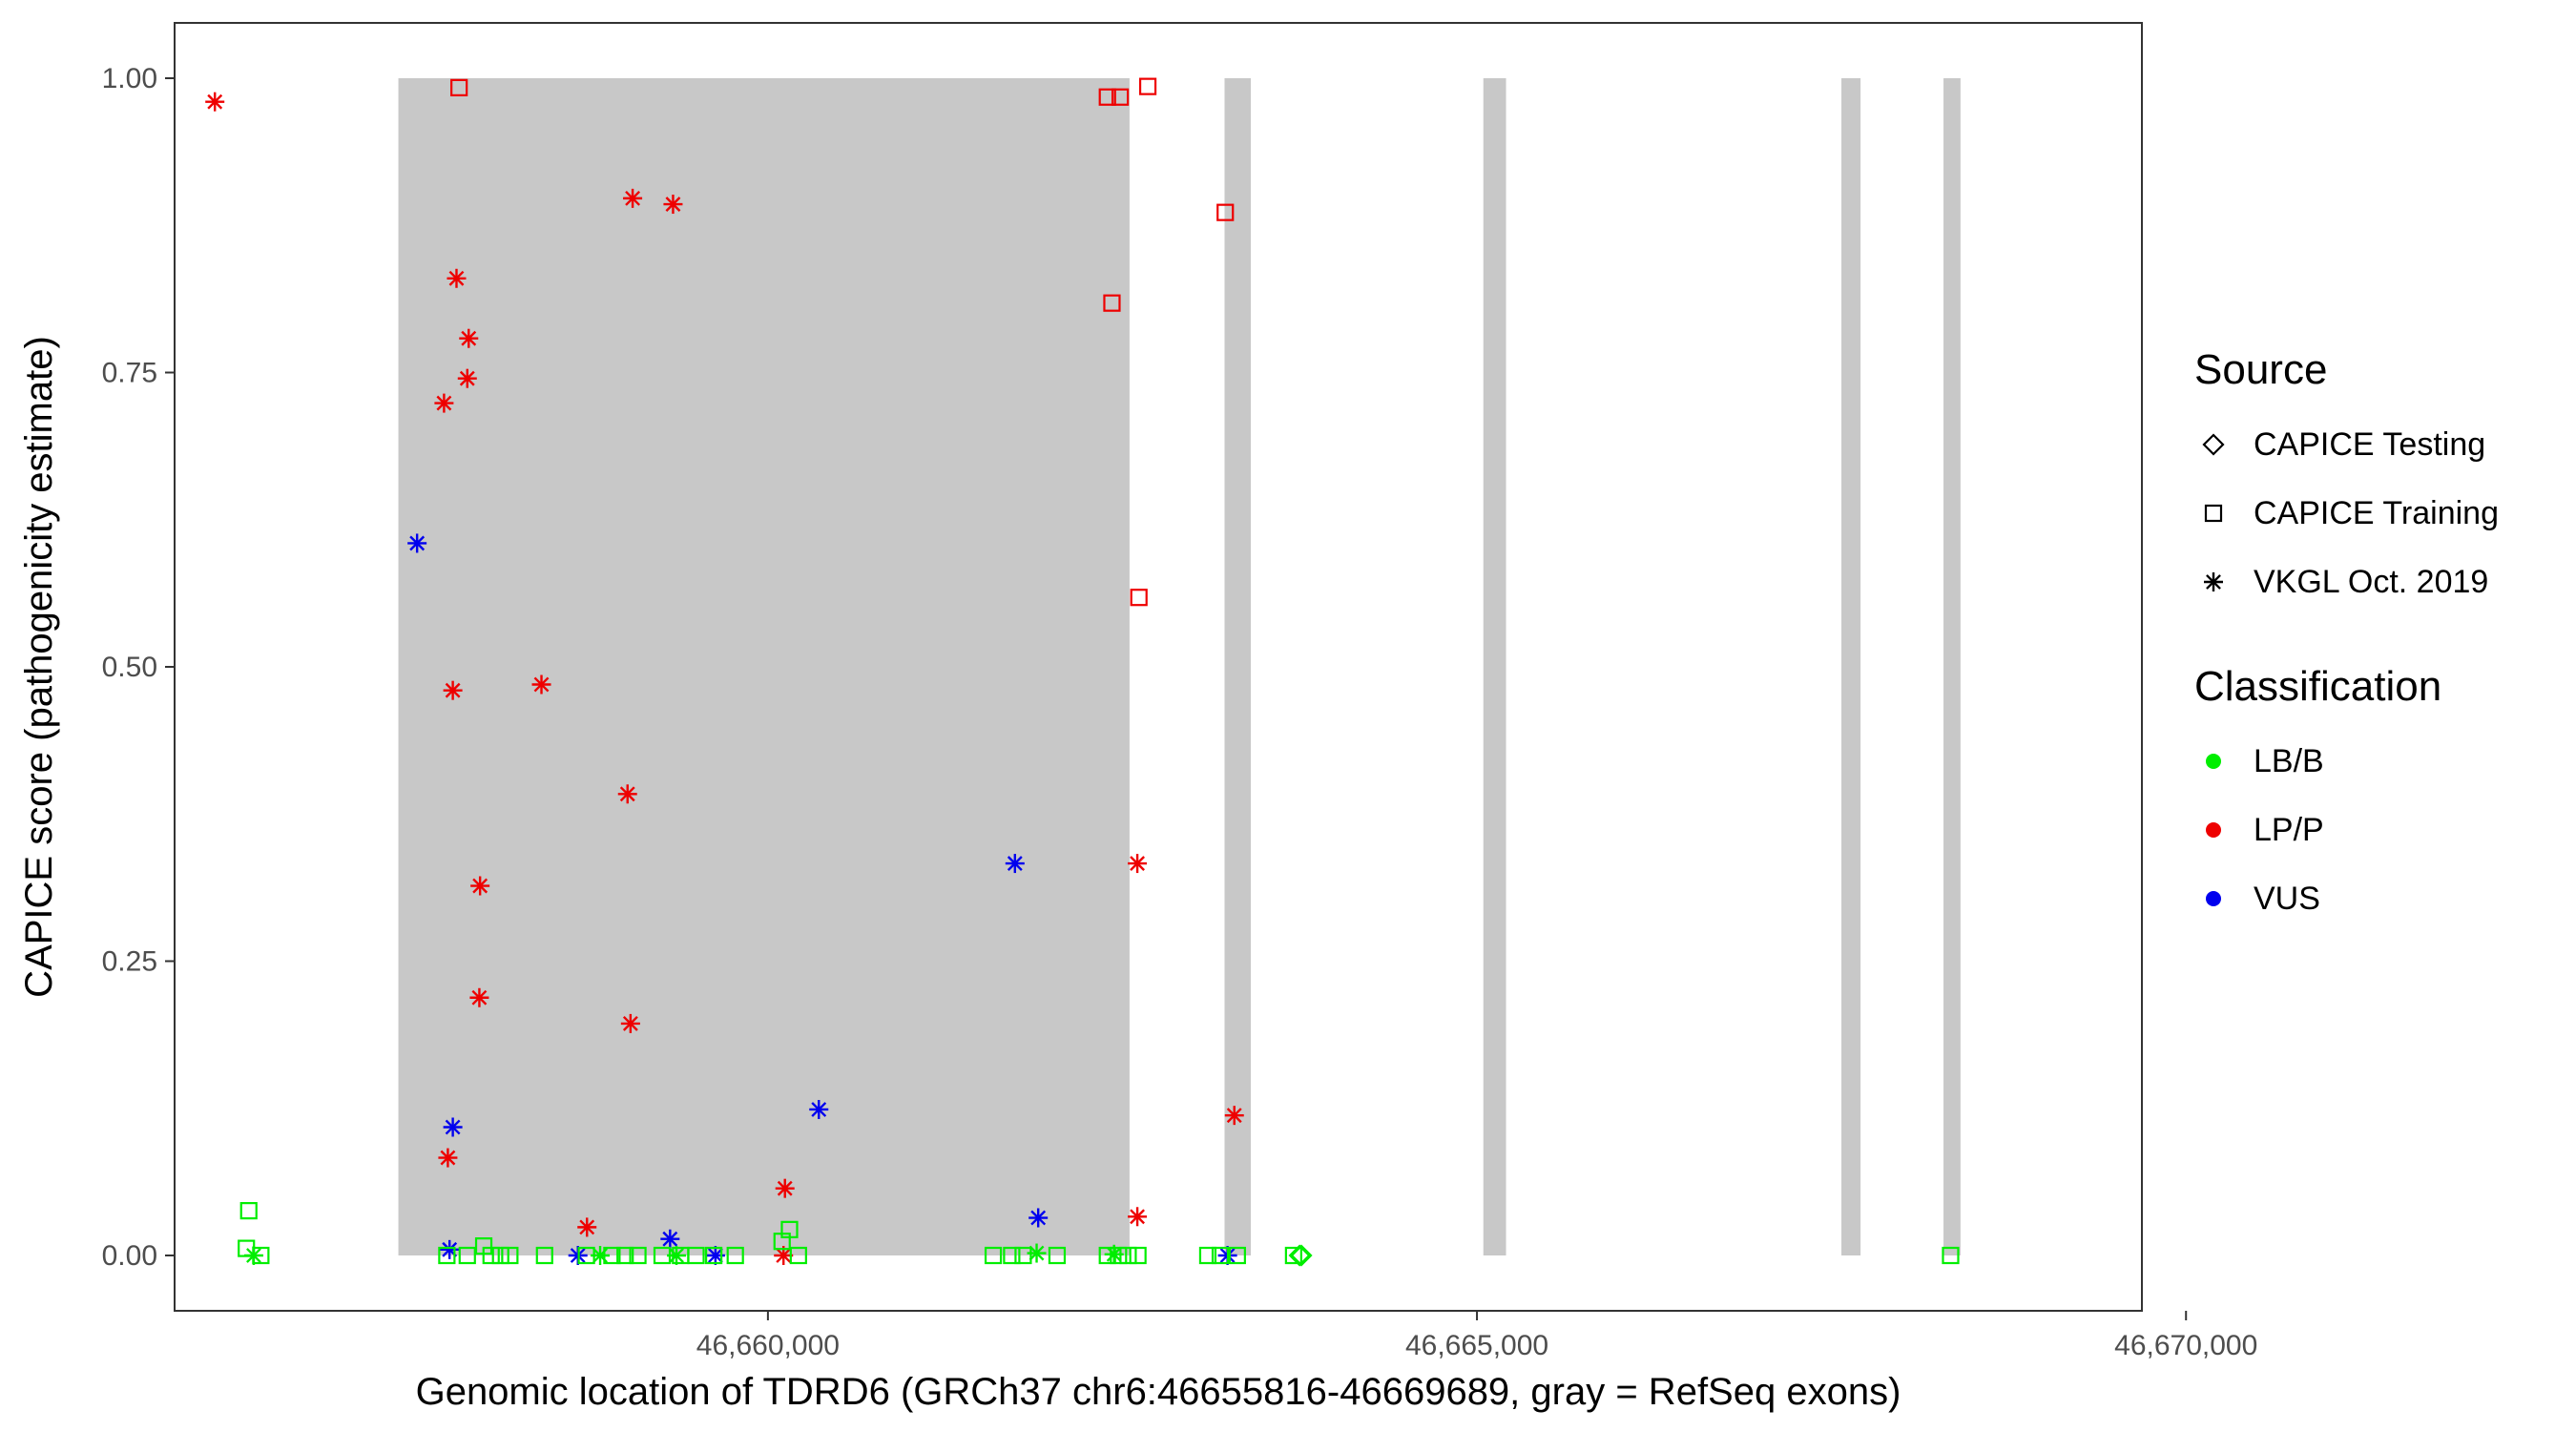 Image resolution: width=2576 pixels, height=1431 pixels. What do you see at coordinates (129, 78) in the screenshot?
I see `y-tick-label: 1.00` at bounding box center [129, 78].